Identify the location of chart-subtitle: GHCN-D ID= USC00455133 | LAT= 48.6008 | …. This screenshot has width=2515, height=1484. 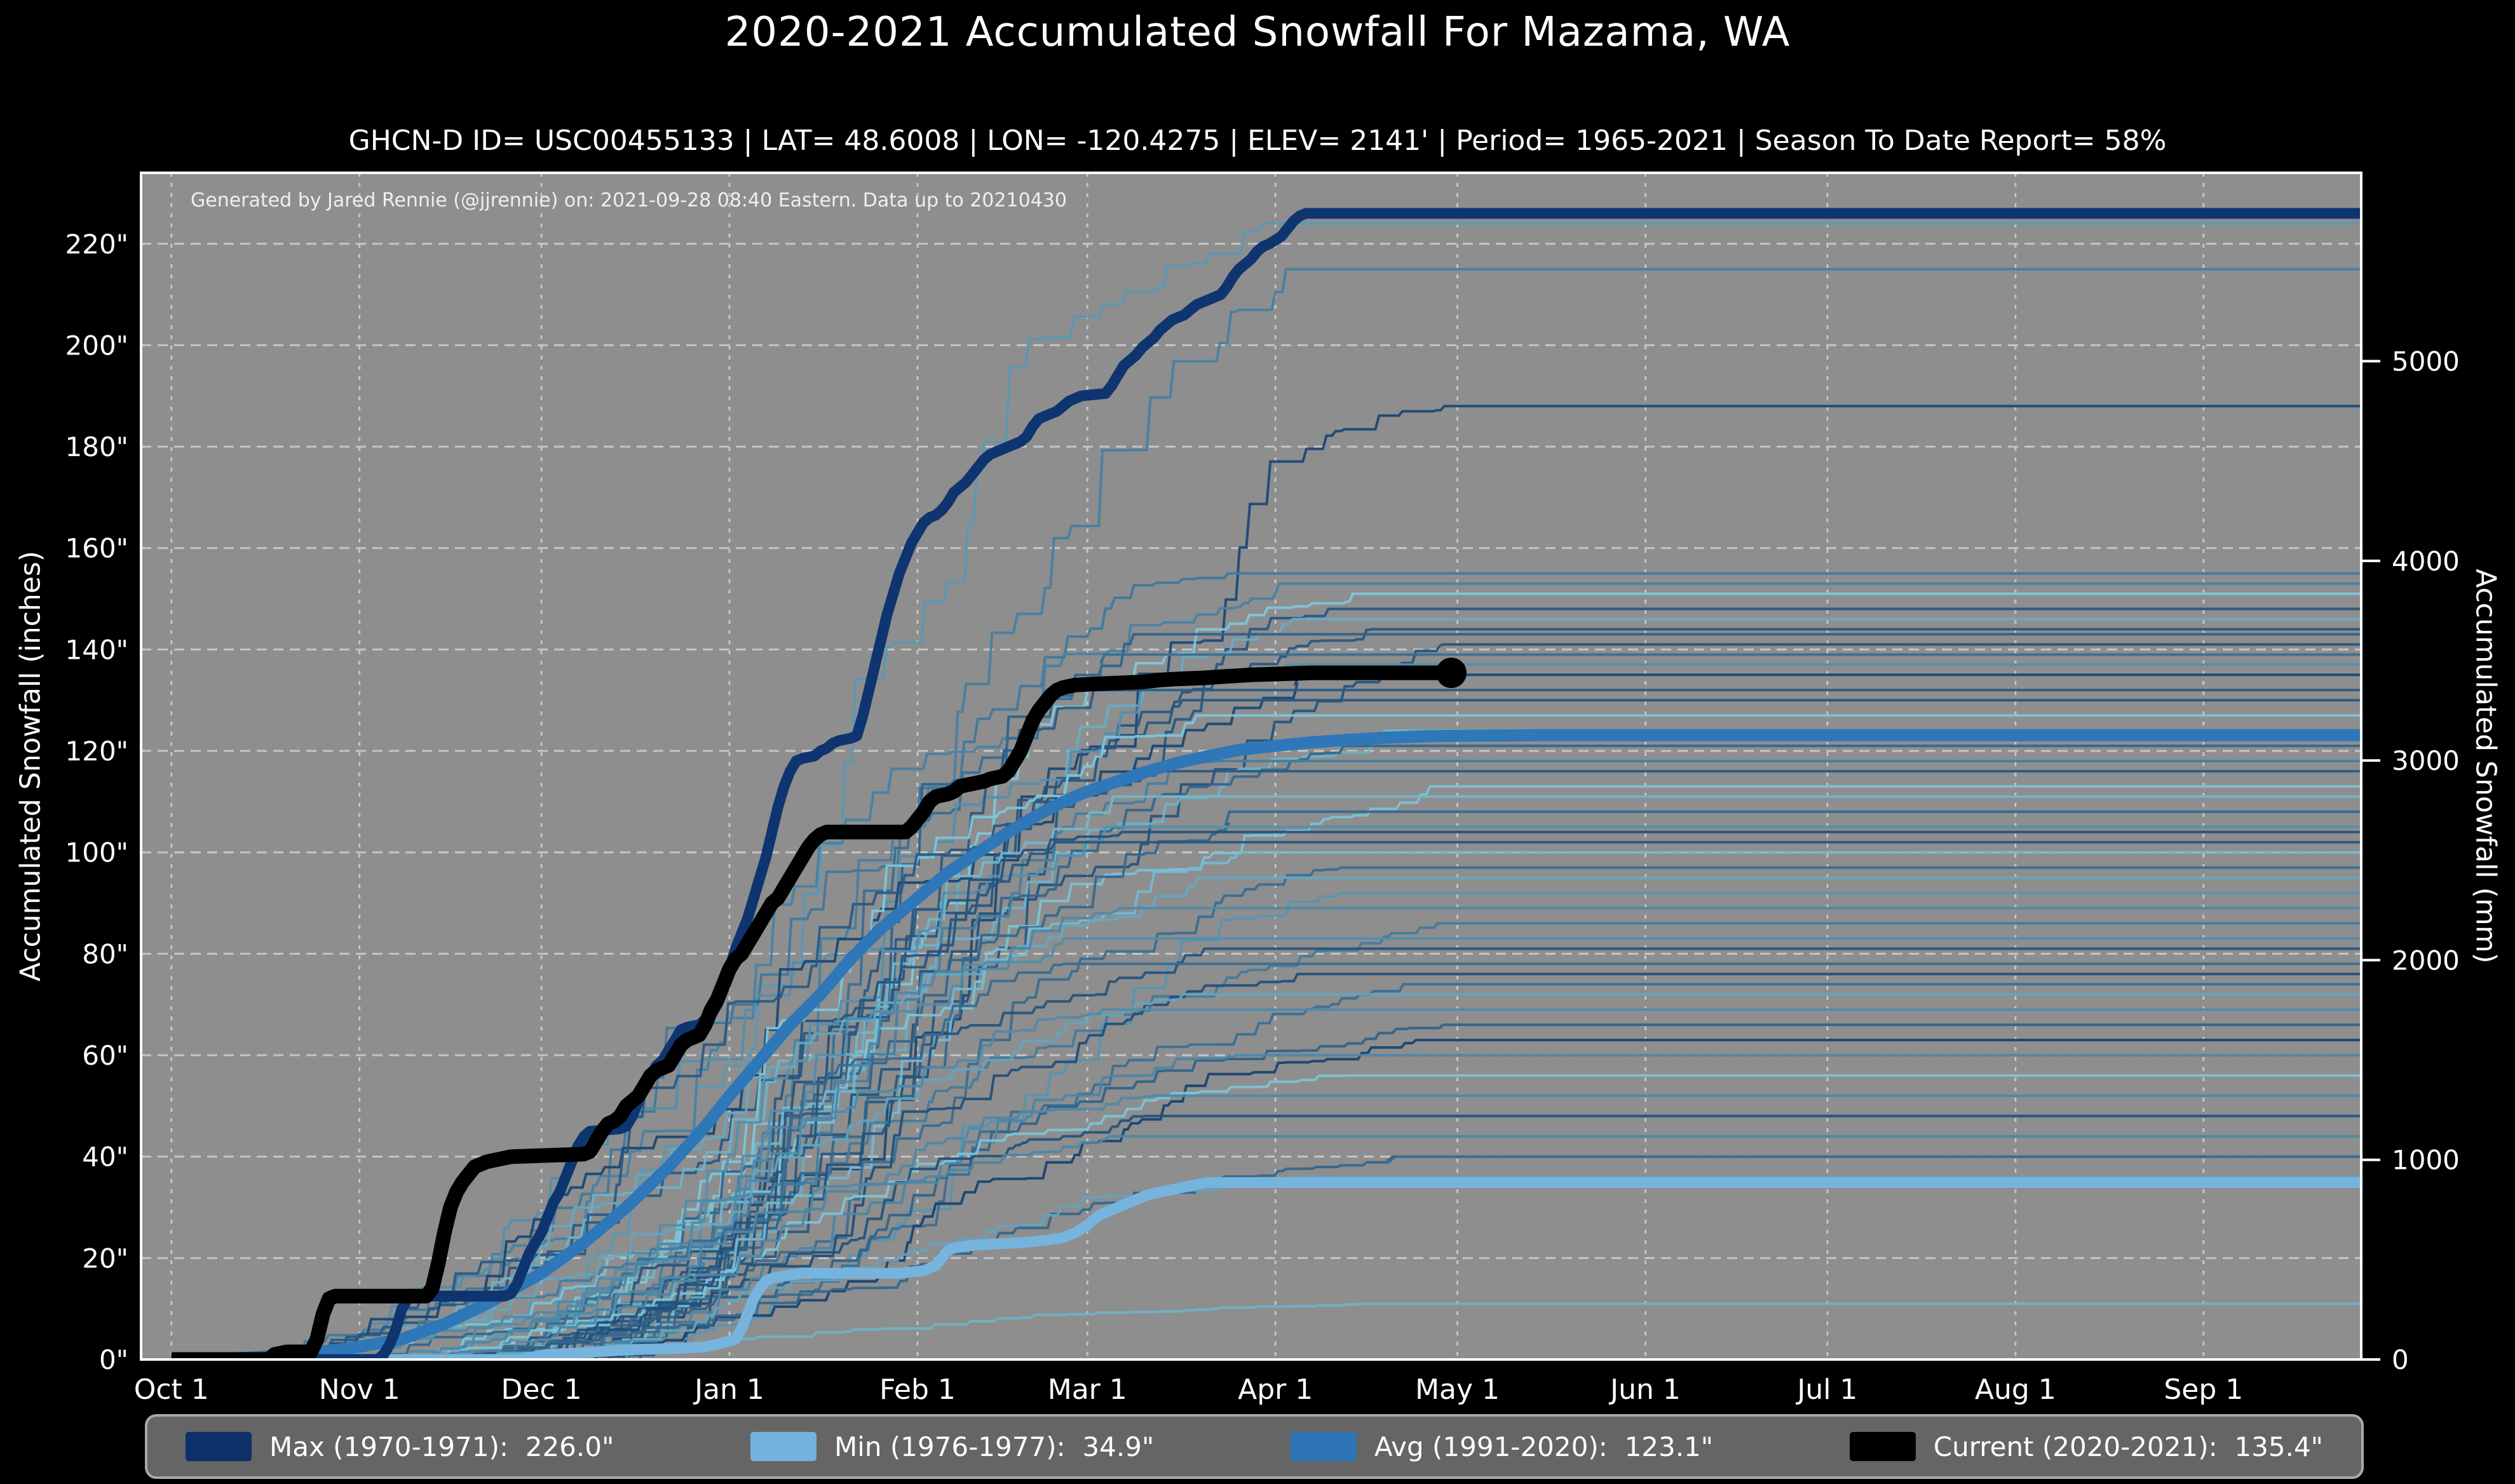
(1257, 141).